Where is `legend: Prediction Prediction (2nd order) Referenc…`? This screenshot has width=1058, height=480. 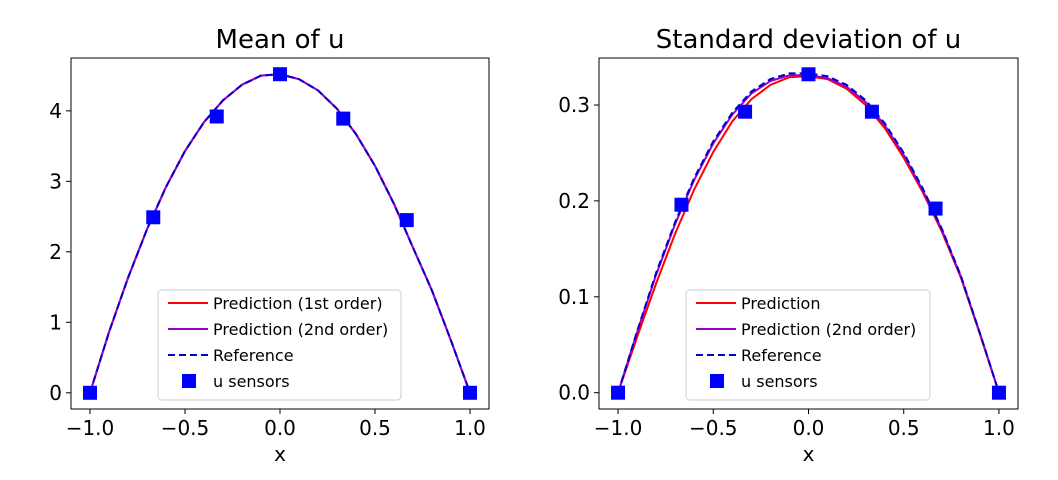
legend: Prediction Prediction (2nd order) Referenc… is located at coordinates (808, 345).